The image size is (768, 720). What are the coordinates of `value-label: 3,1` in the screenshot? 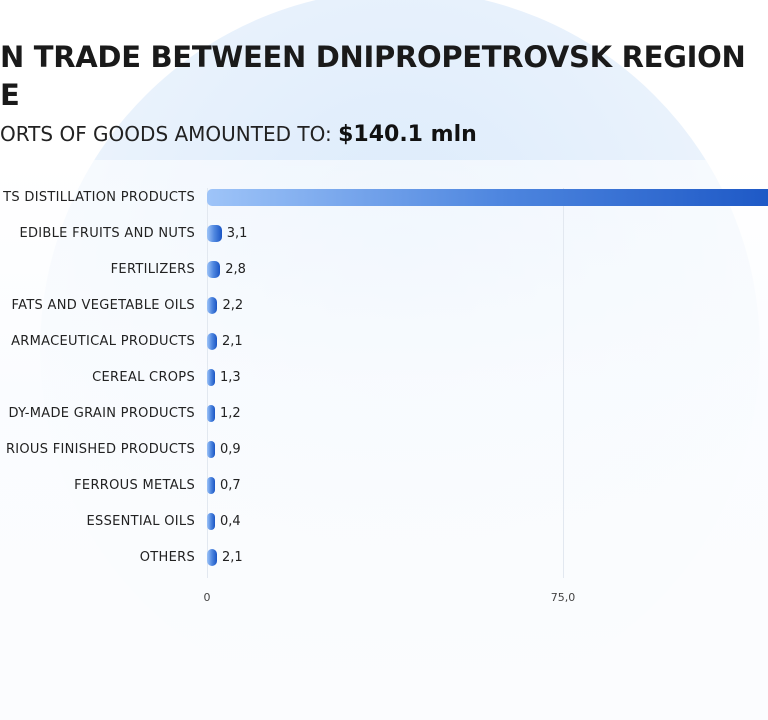 It's located at (237, 233).